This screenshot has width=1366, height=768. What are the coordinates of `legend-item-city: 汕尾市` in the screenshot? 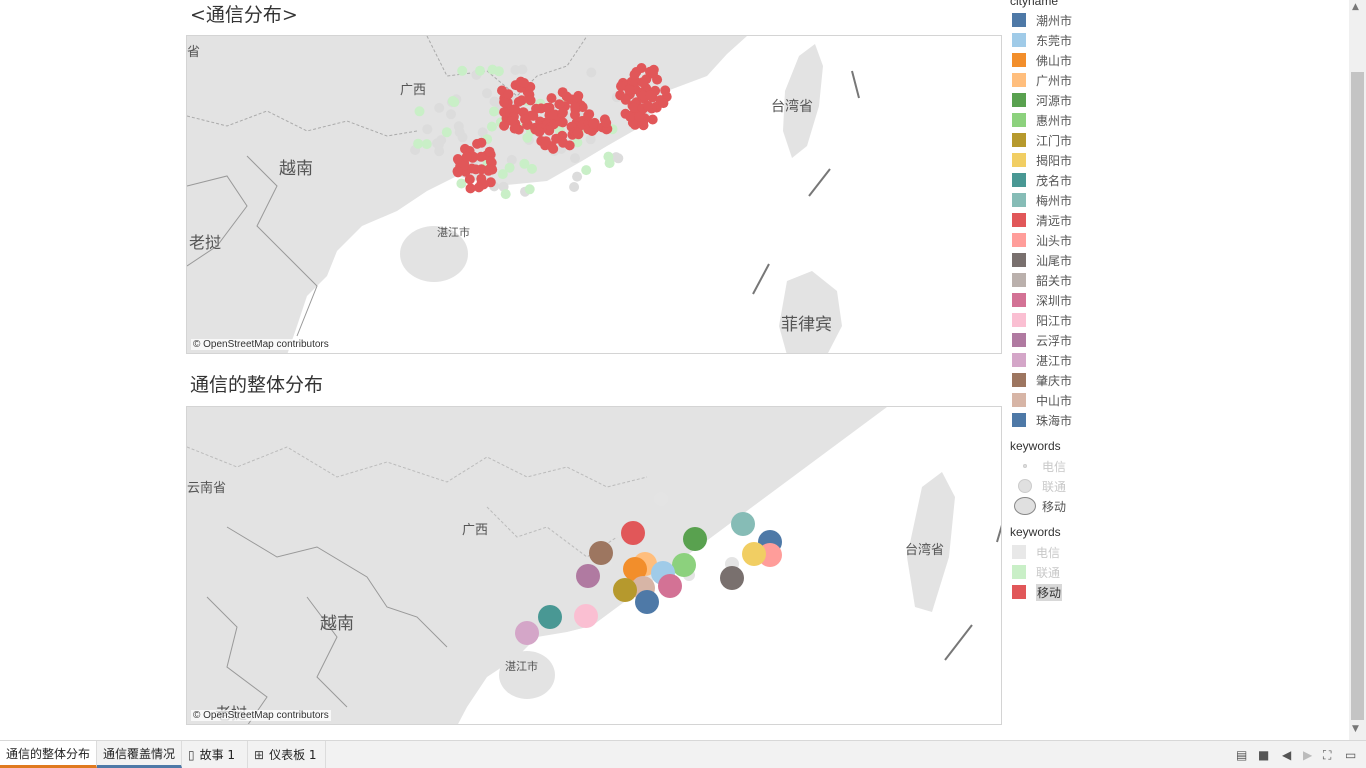 It's located at (1042, 260).